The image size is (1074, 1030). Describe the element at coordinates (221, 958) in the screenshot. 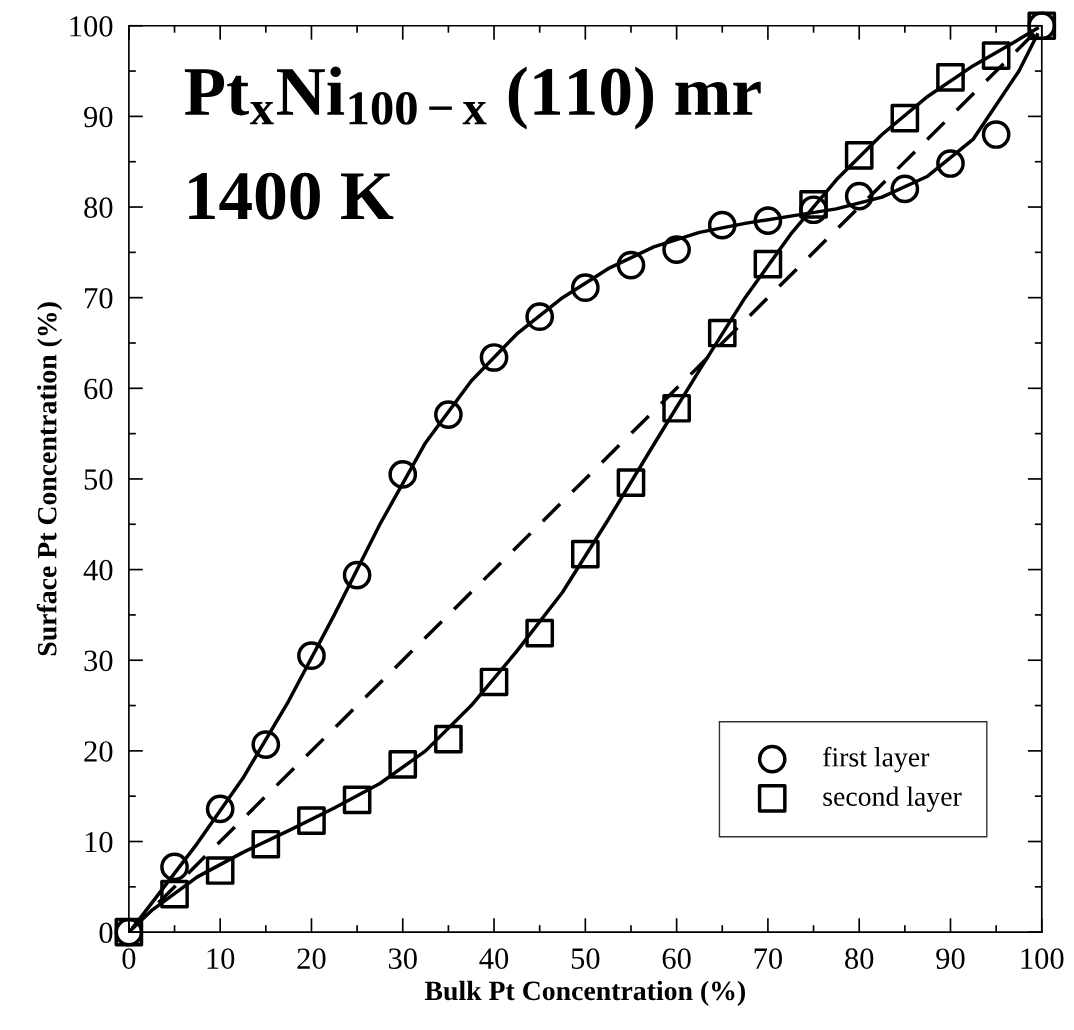

I see `x-tick-label: 10` at that location.